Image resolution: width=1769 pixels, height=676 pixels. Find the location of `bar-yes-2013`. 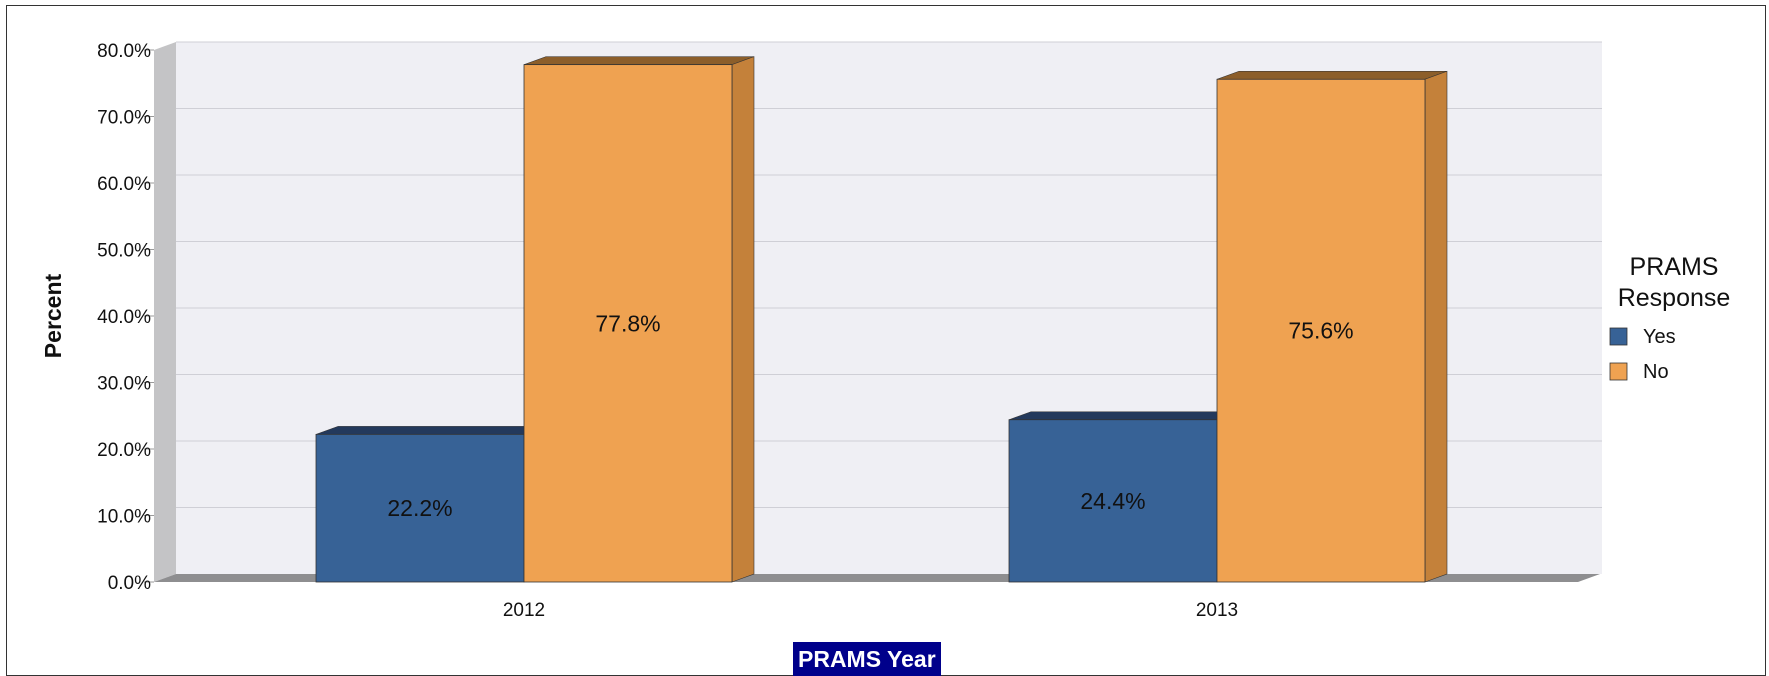

bar-yes-2013 is located at coordinates (1113, 501).